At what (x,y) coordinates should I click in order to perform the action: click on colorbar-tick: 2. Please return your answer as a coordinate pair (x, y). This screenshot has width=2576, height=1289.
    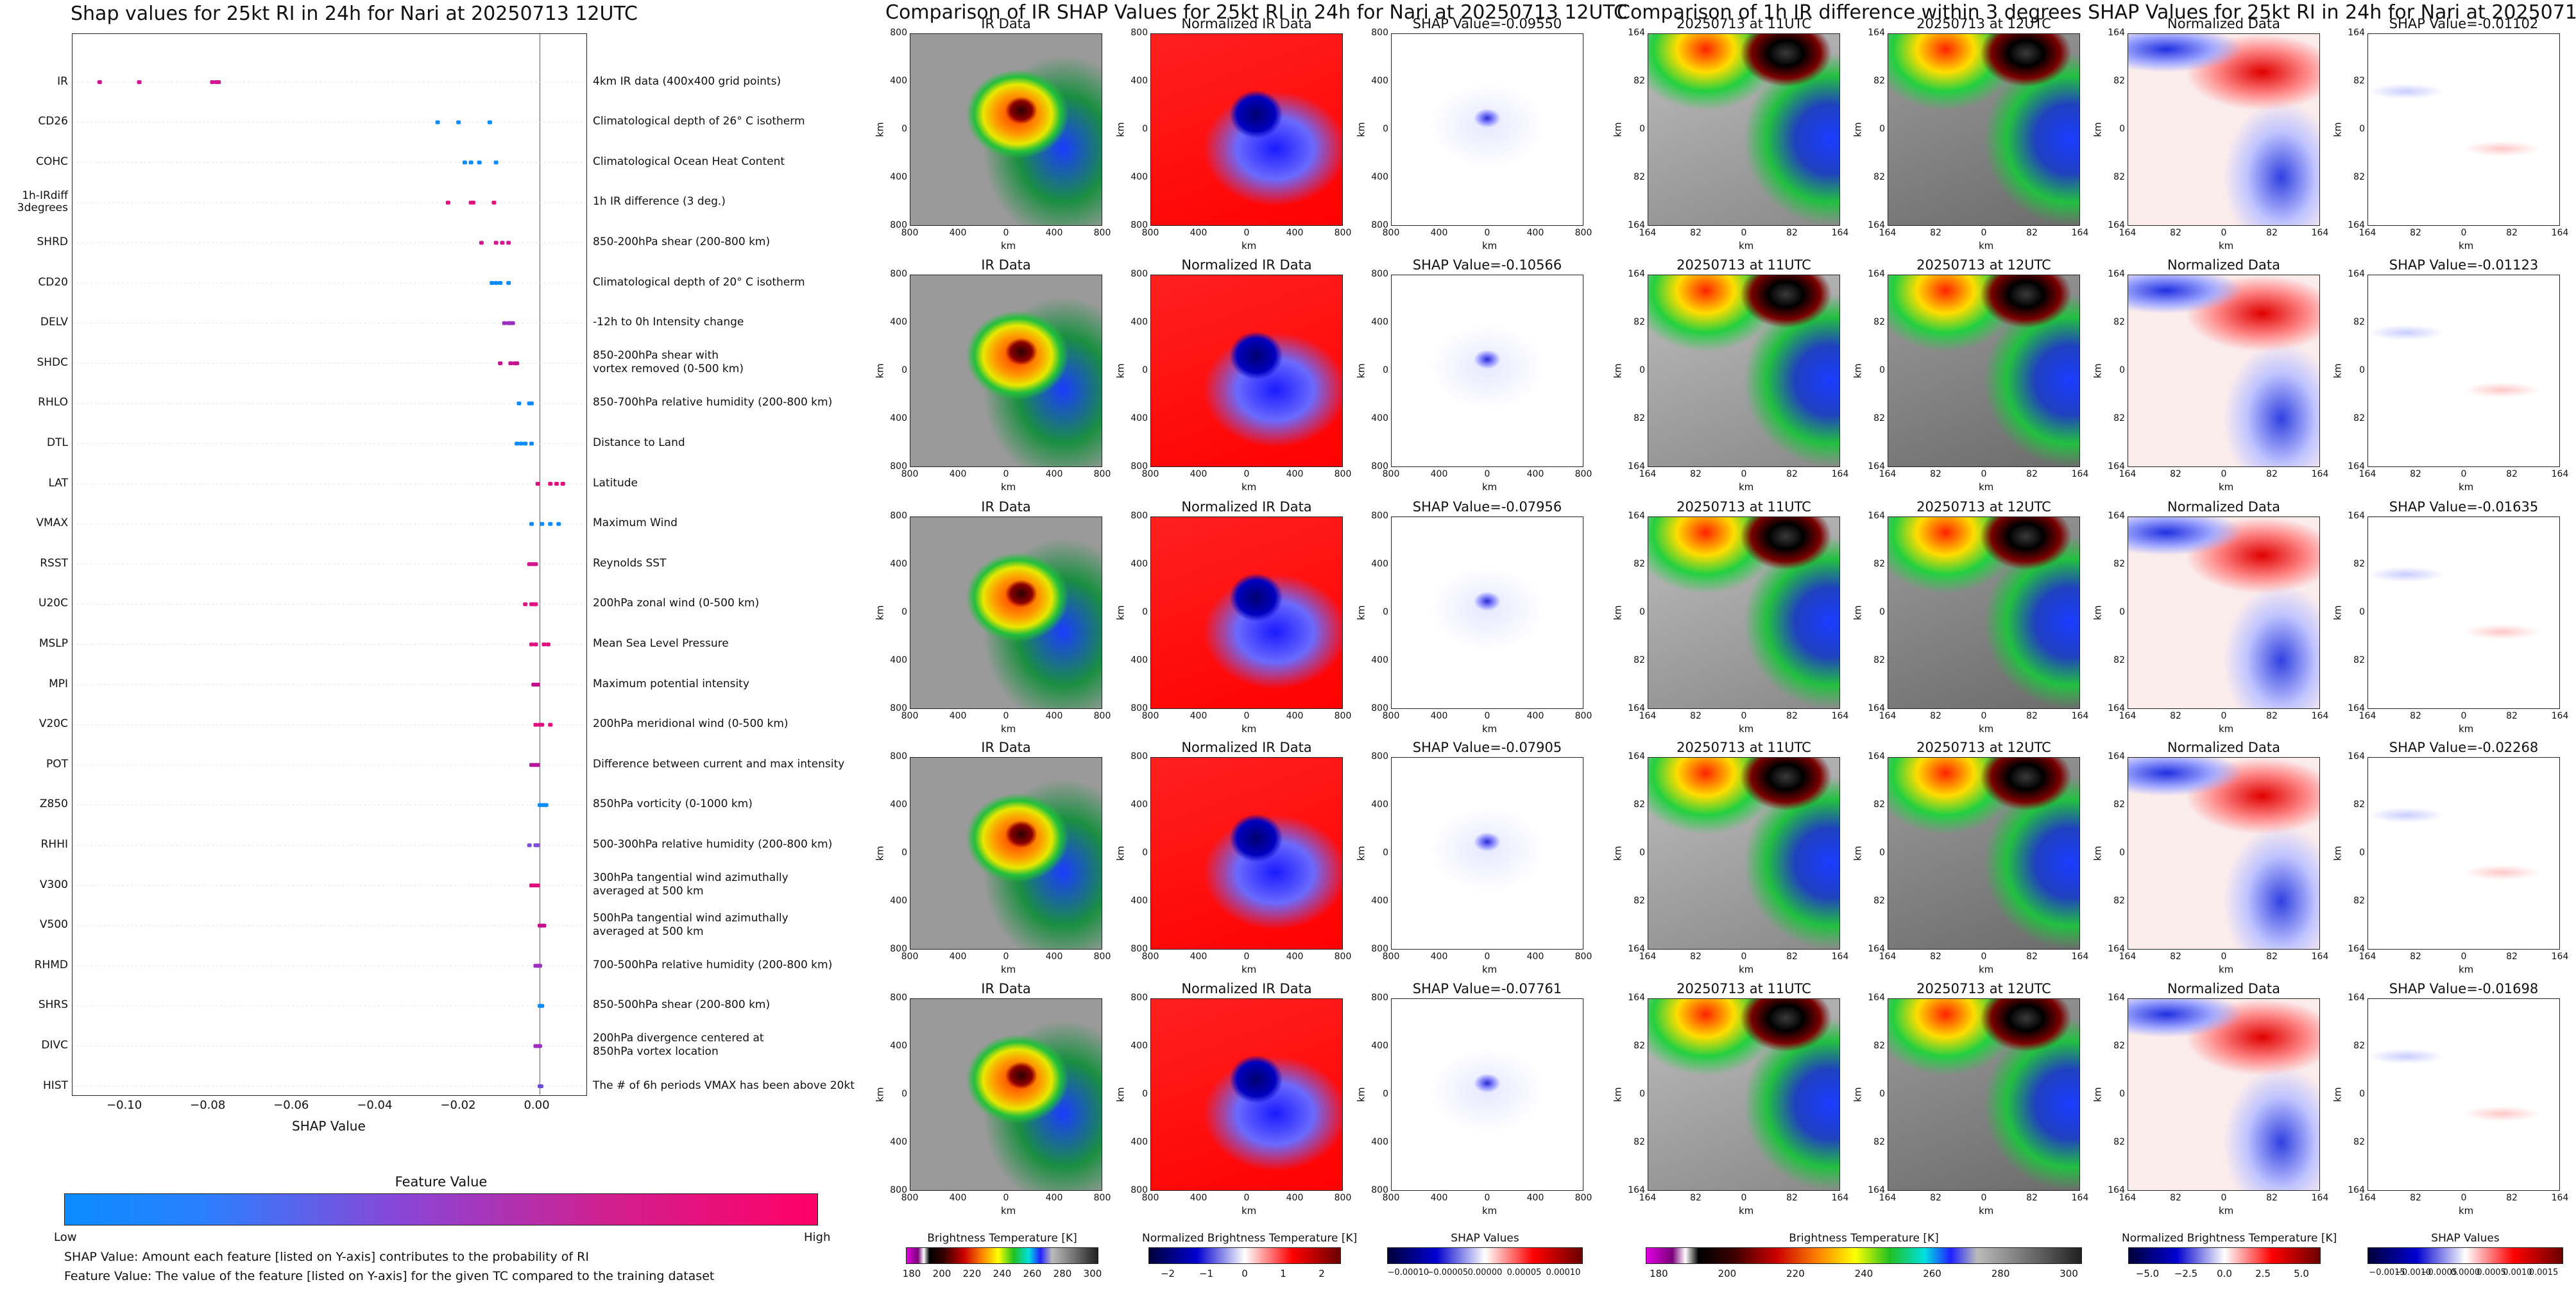
    Looking at the image, I should click on (1321, 1273).